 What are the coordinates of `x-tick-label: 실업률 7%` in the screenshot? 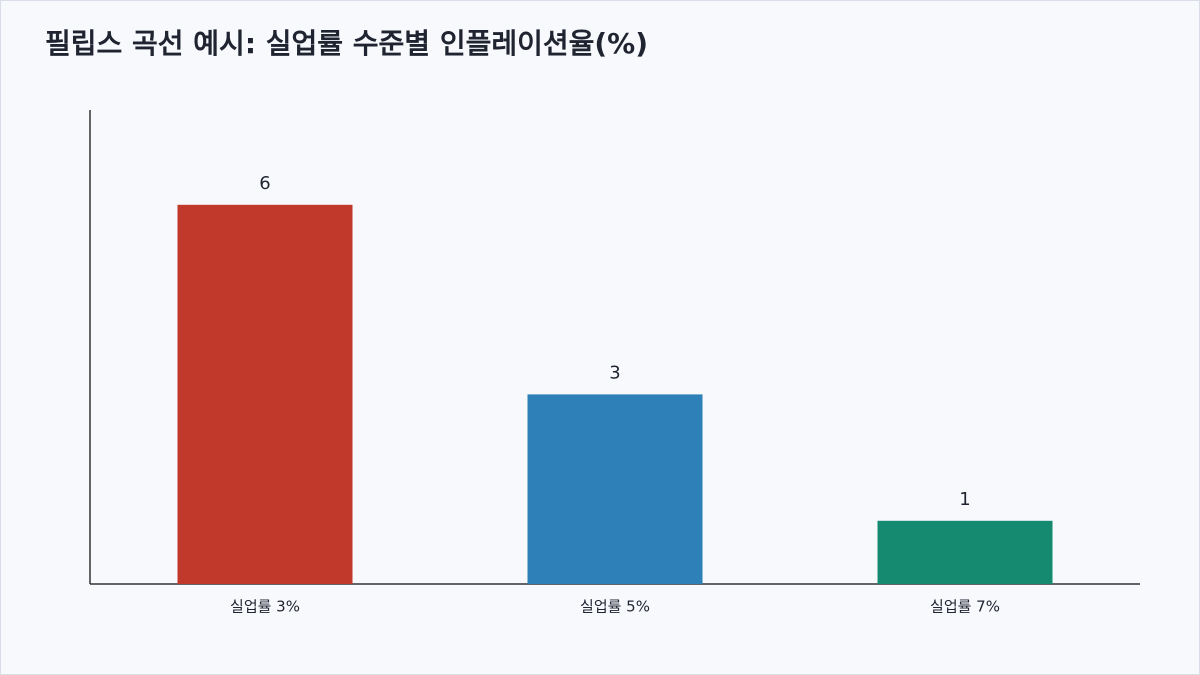 It's located at (965, 607).